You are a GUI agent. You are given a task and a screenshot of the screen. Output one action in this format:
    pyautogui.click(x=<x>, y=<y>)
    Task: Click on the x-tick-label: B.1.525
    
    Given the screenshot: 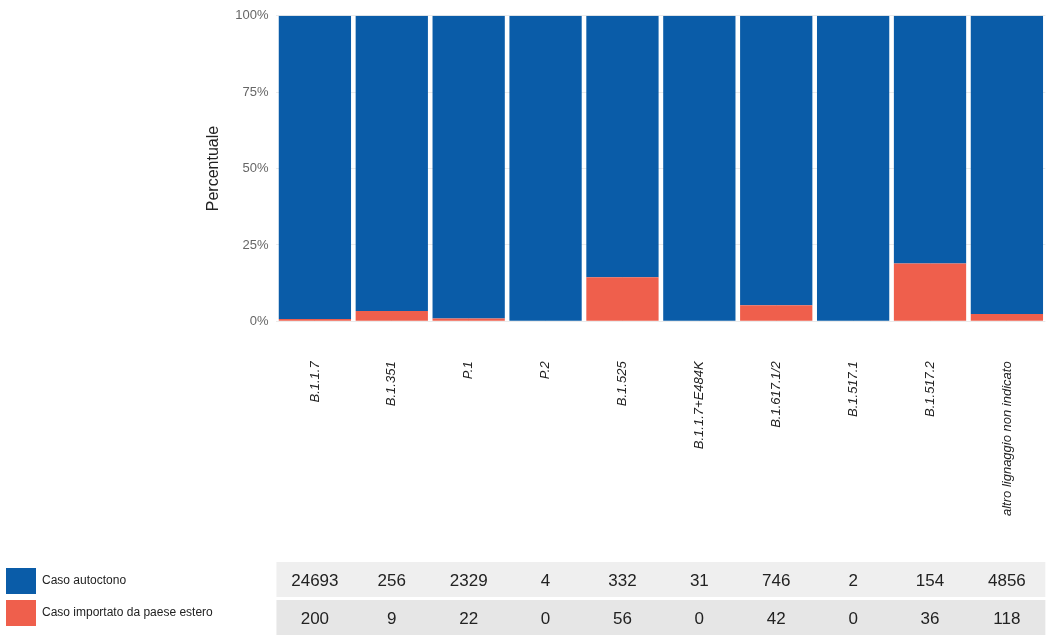 What is the action you would take?
    pyautogui.click(x=622, y=383)
    